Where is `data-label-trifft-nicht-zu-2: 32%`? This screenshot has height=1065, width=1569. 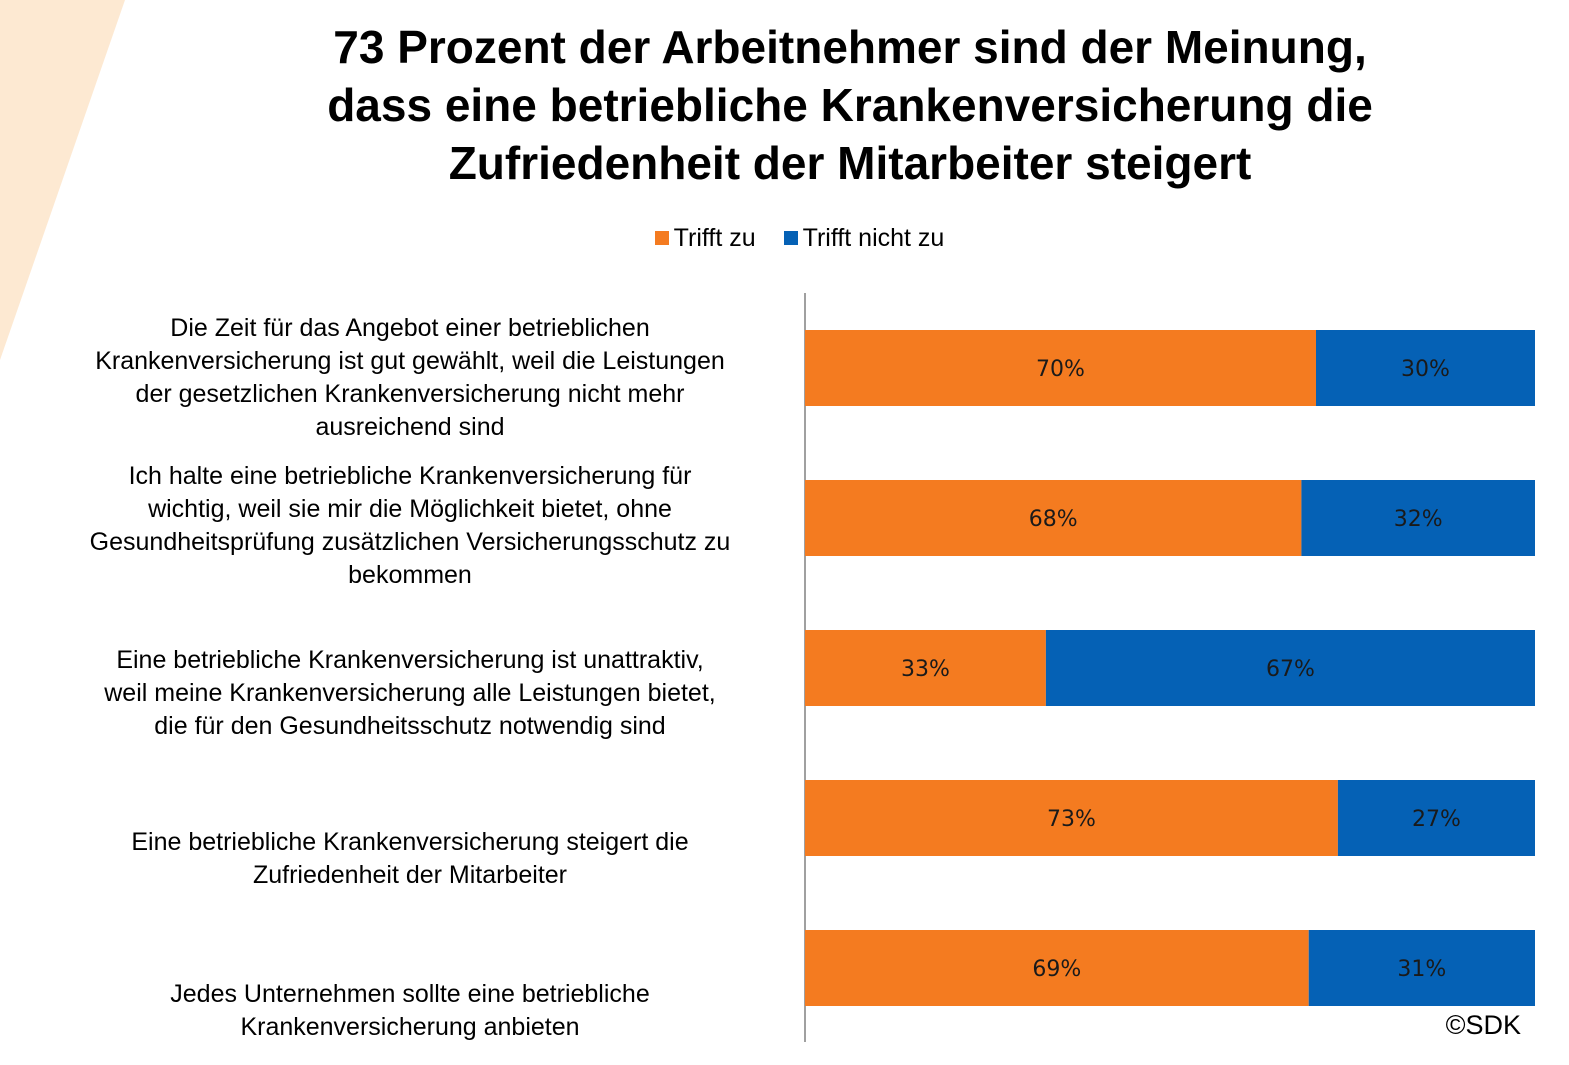
data-label-trifft-nicht-zu-2: 32% is located at coordinates (1418, 519).